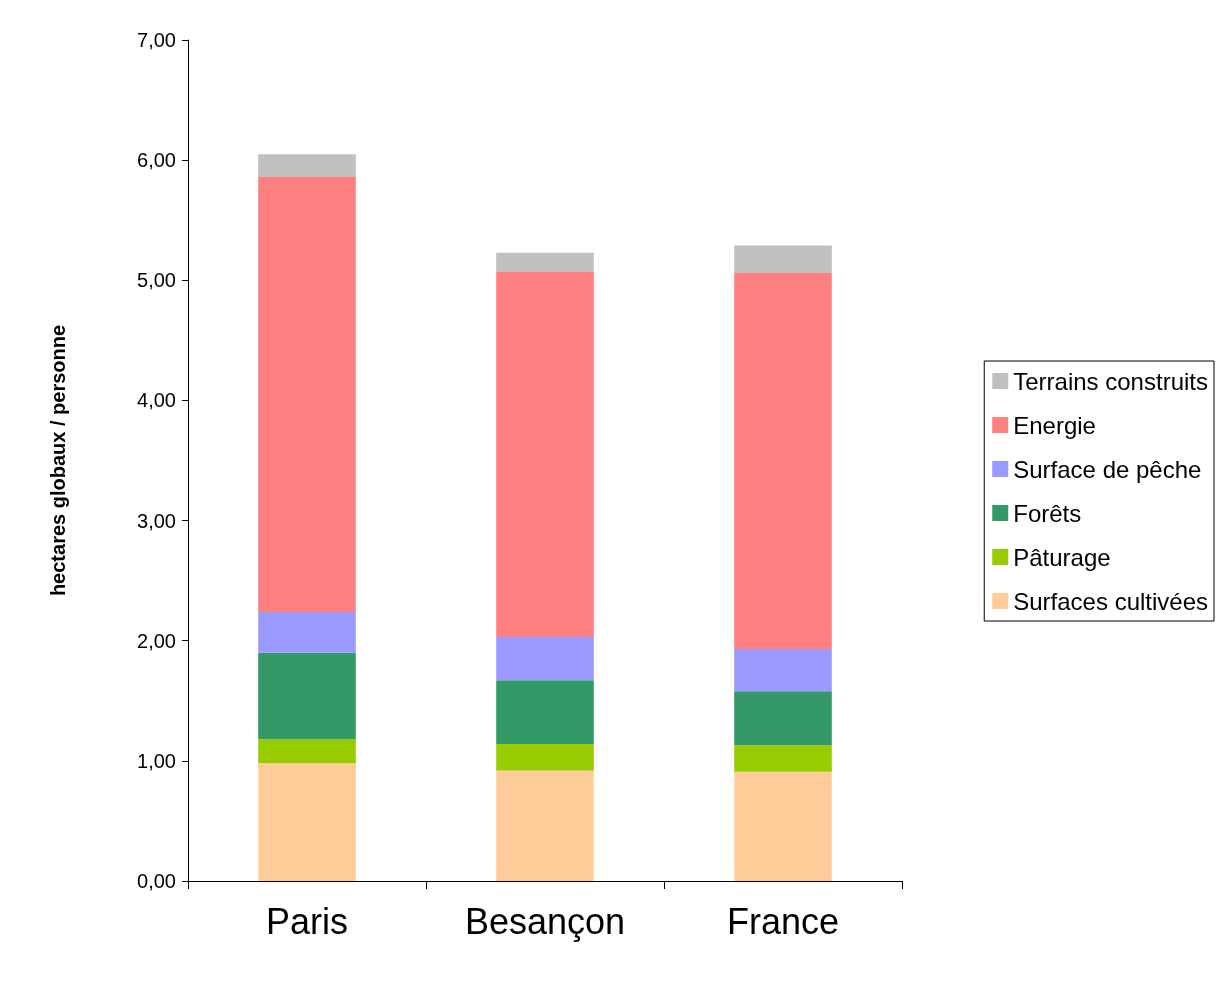 This screenshot has height=982, width=1226. Describe the element at coordinates (307, 921) in the screenshot. I see `x-tick-label: Paris` at that location.